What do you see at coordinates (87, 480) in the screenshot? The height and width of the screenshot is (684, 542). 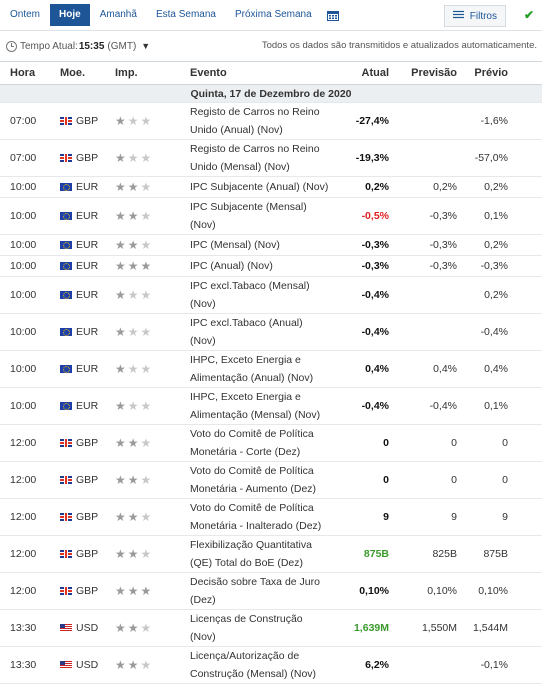 I see `currency-cell: GBP` at bounding box center [87, 480].